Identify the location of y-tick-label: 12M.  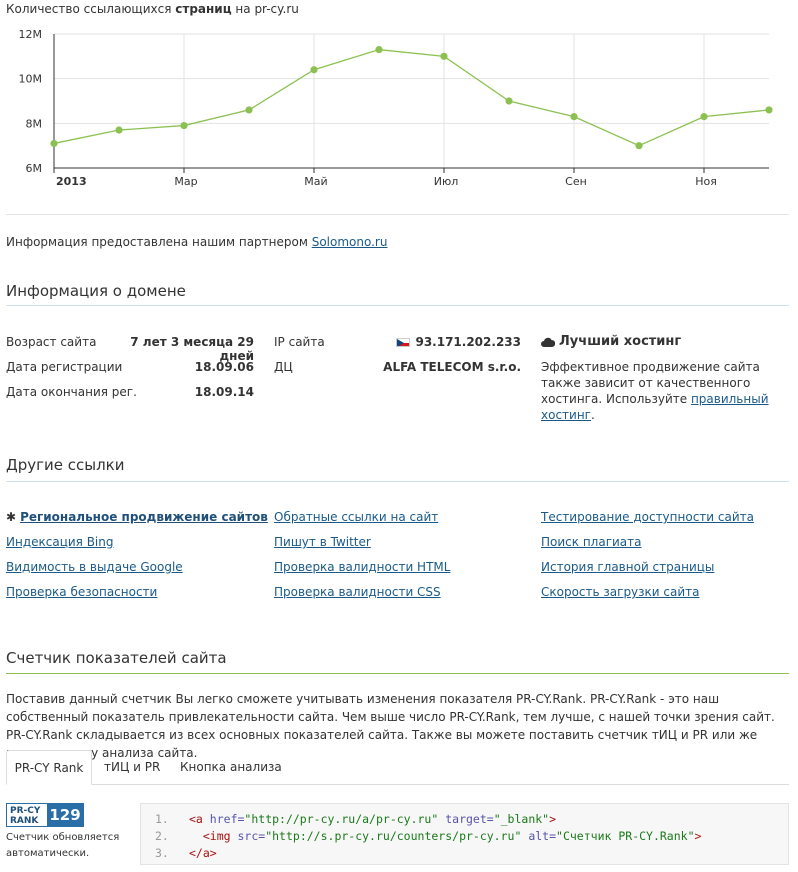
(31, 34).